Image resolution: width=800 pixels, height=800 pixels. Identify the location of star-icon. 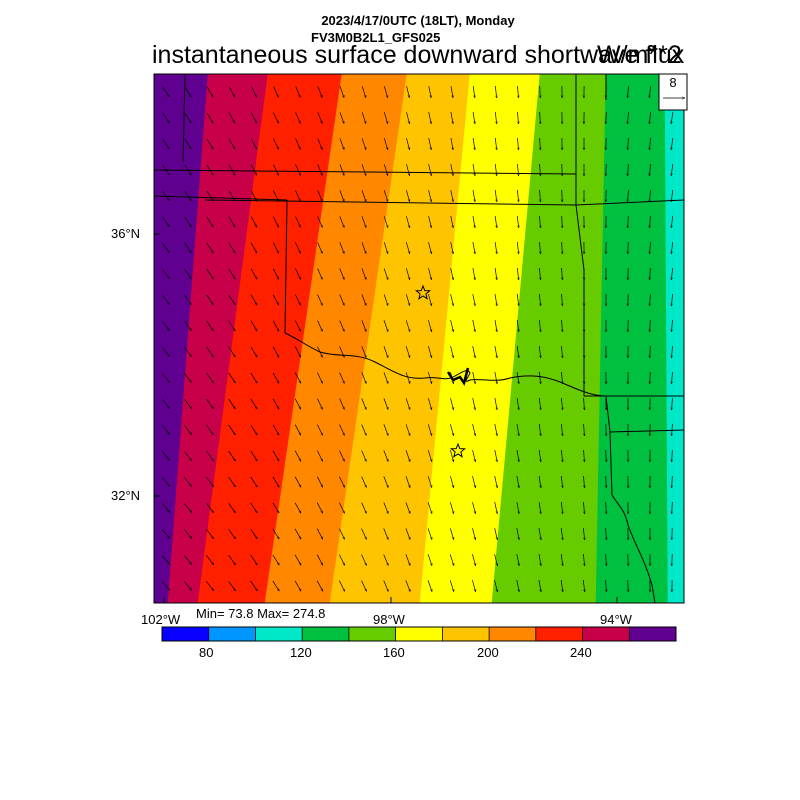
(458, 450).